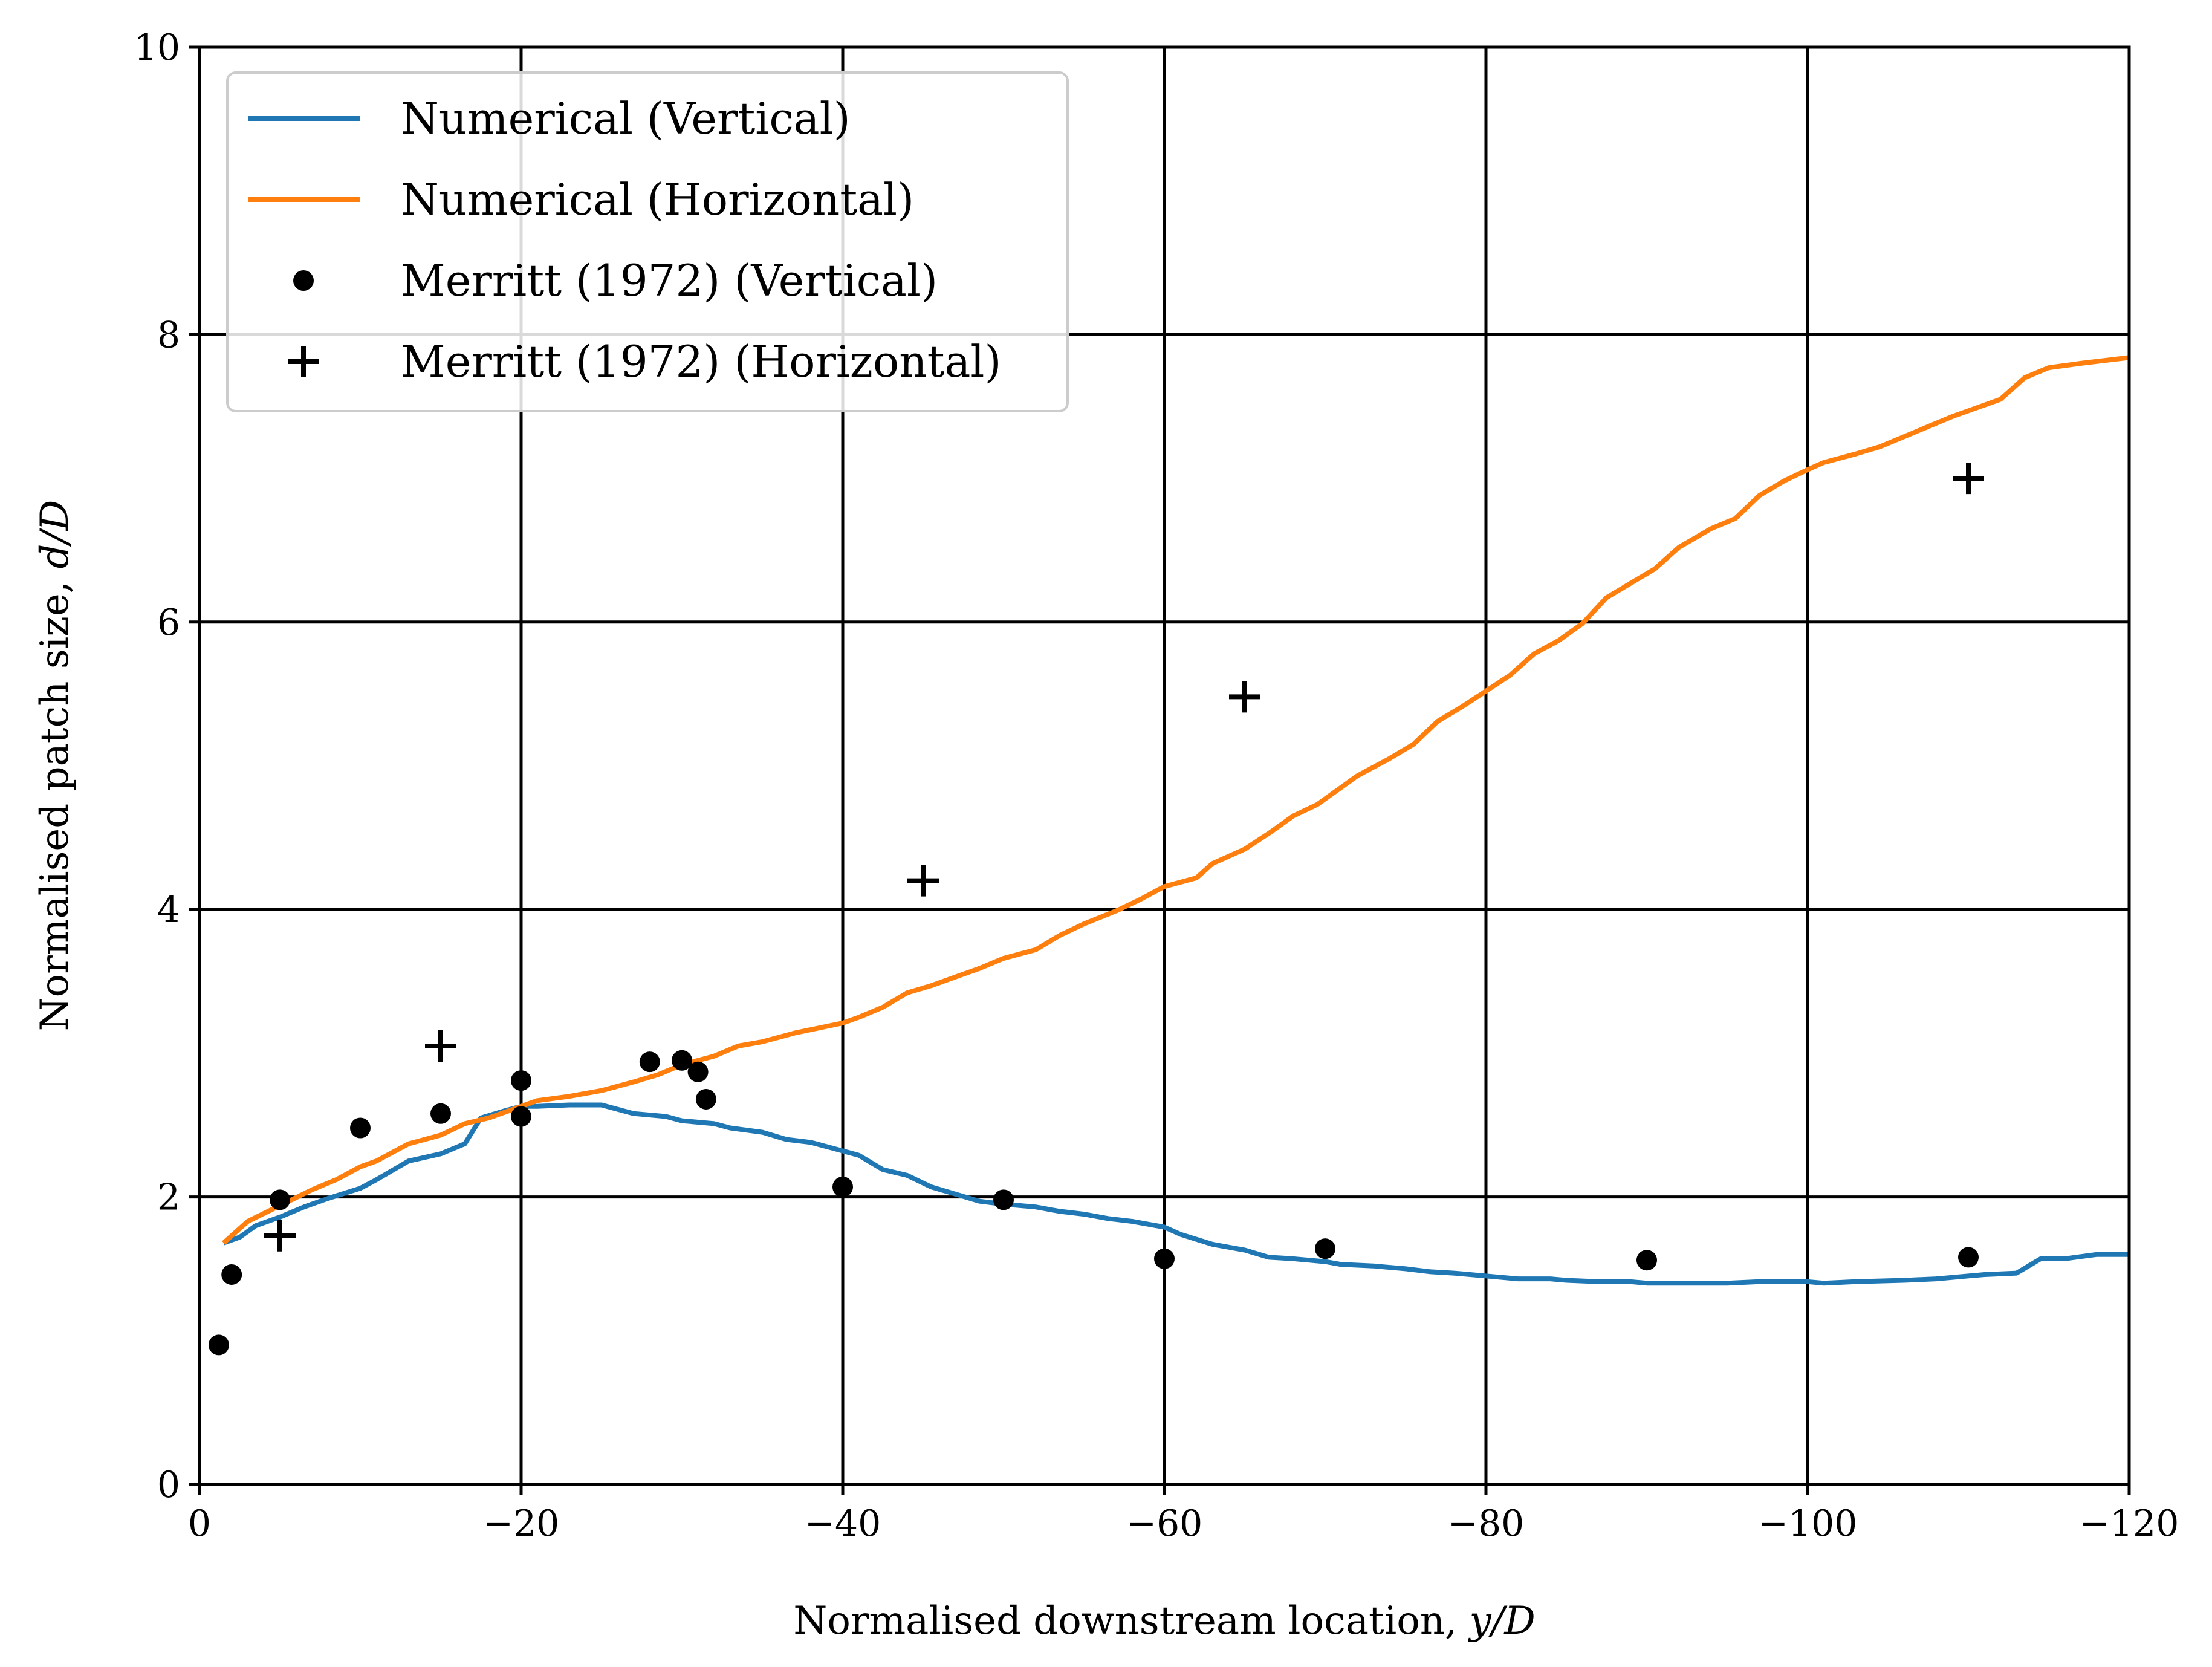  I want to click on x-tick-label-0: 0, so click(199, 1524).